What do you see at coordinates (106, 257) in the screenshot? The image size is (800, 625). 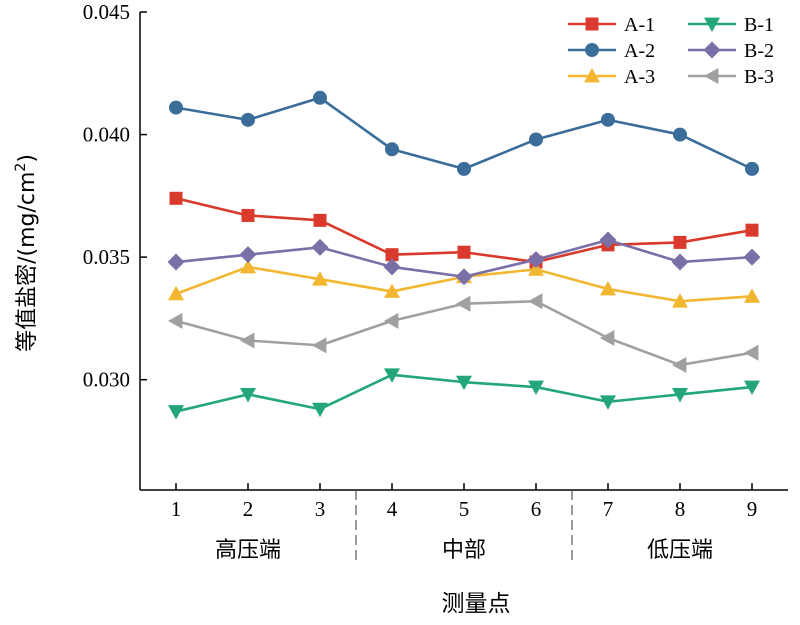 I see `y-tick-label: 0.035` at bounding box center [106, 257].